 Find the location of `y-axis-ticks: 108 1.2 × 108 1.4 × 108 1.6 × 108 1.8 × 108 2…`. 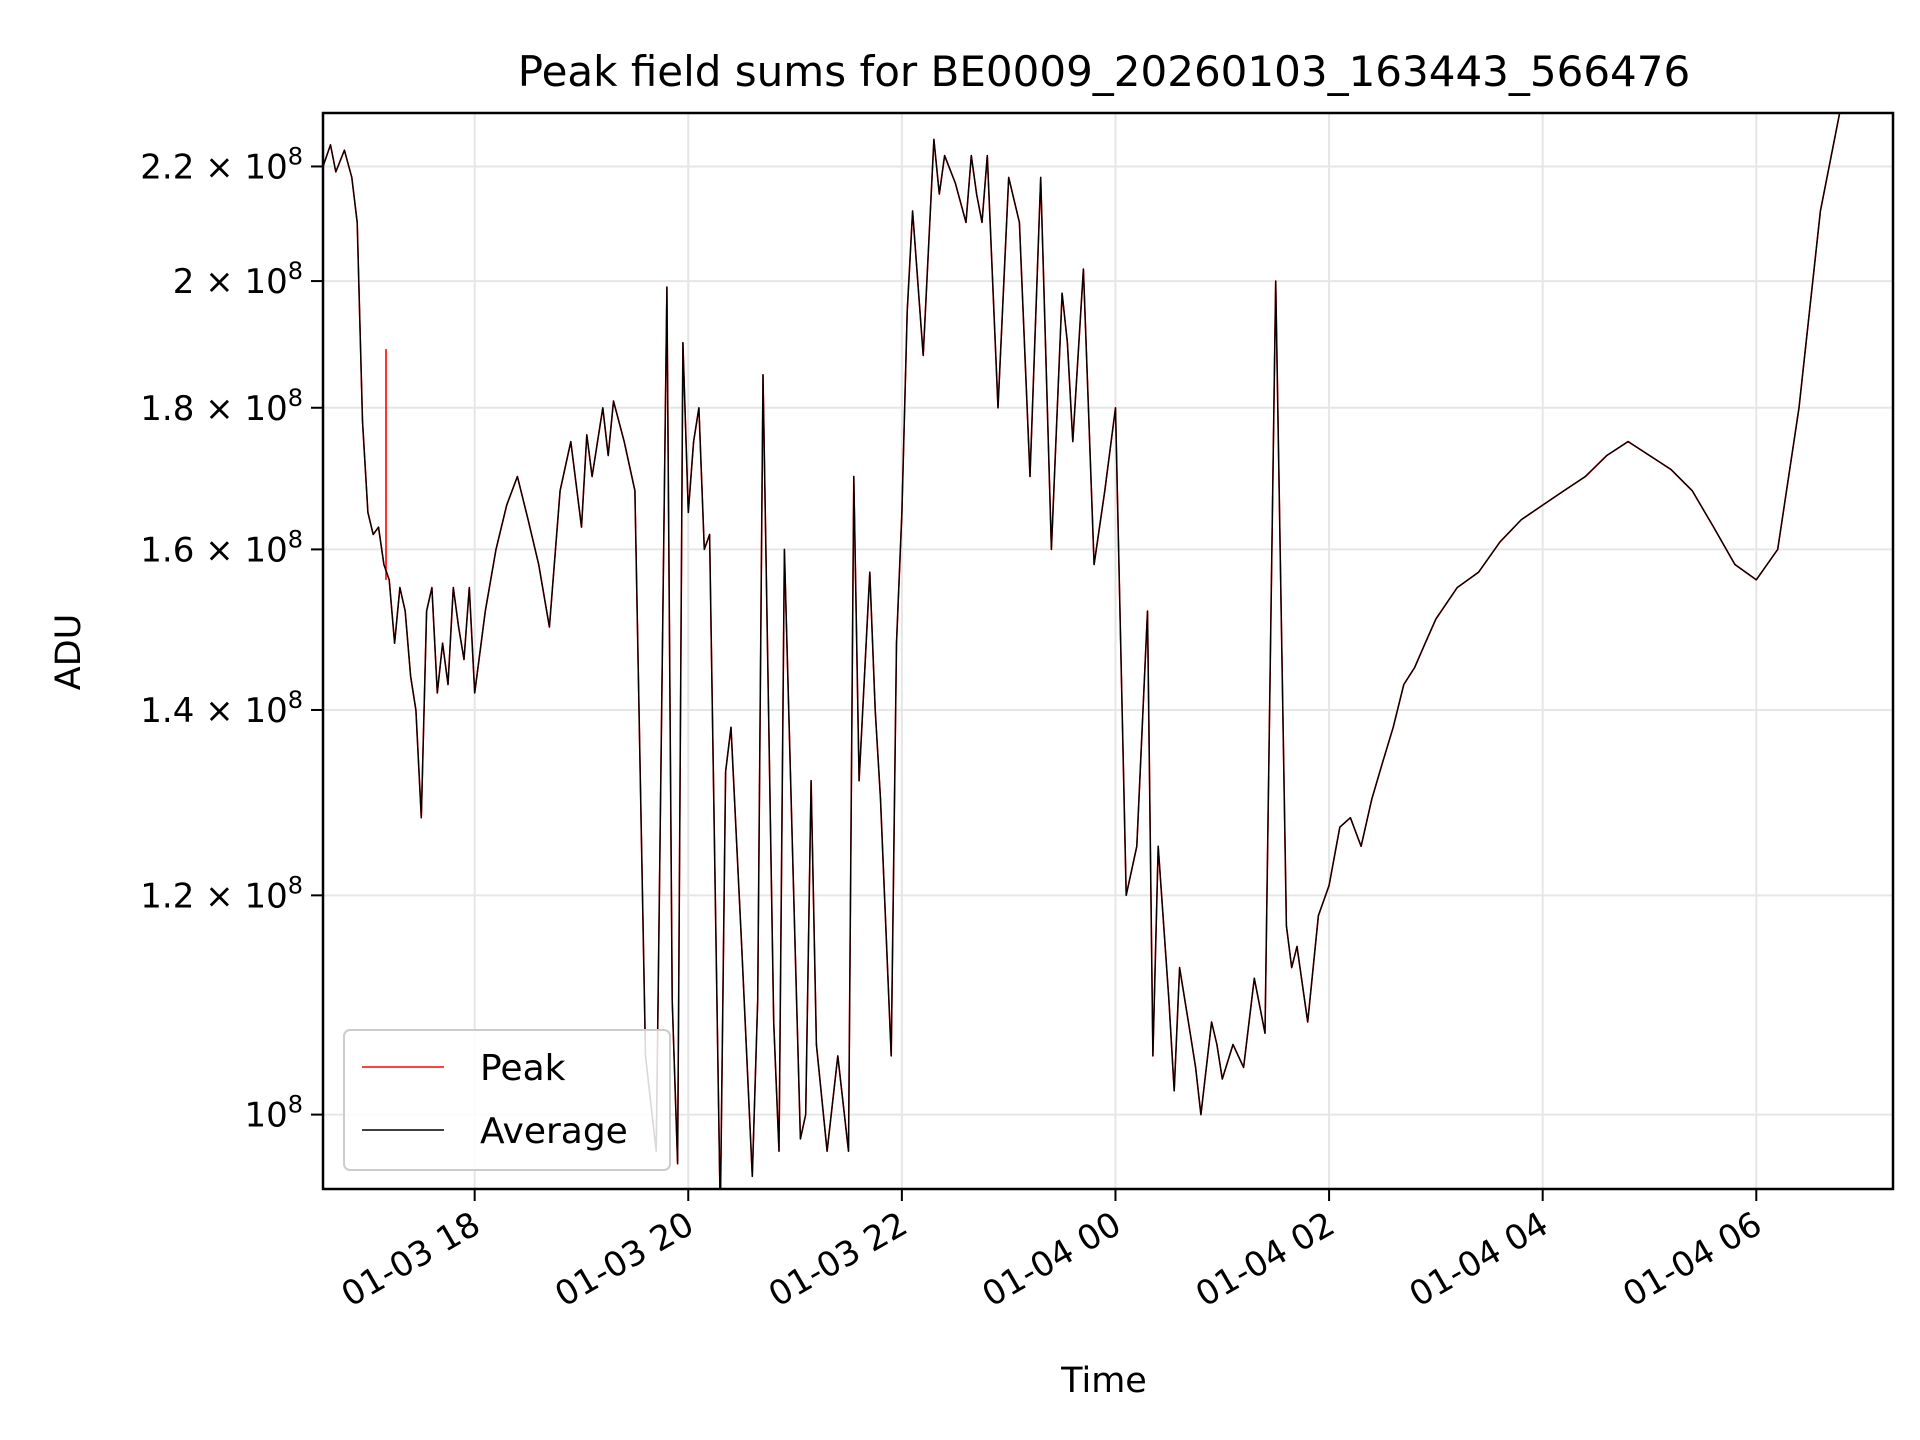

y-axis-ticks: 108 1.2 × 108 1.4 × 108 1.6 × 108 1.8 × 108 2… is located at coordinates (231, 639).